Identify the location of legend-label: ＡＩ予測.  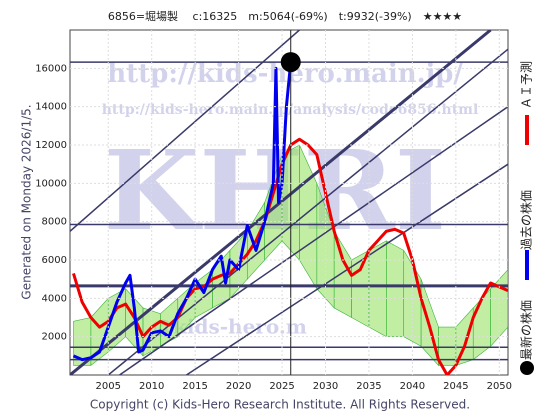
(527, 85).